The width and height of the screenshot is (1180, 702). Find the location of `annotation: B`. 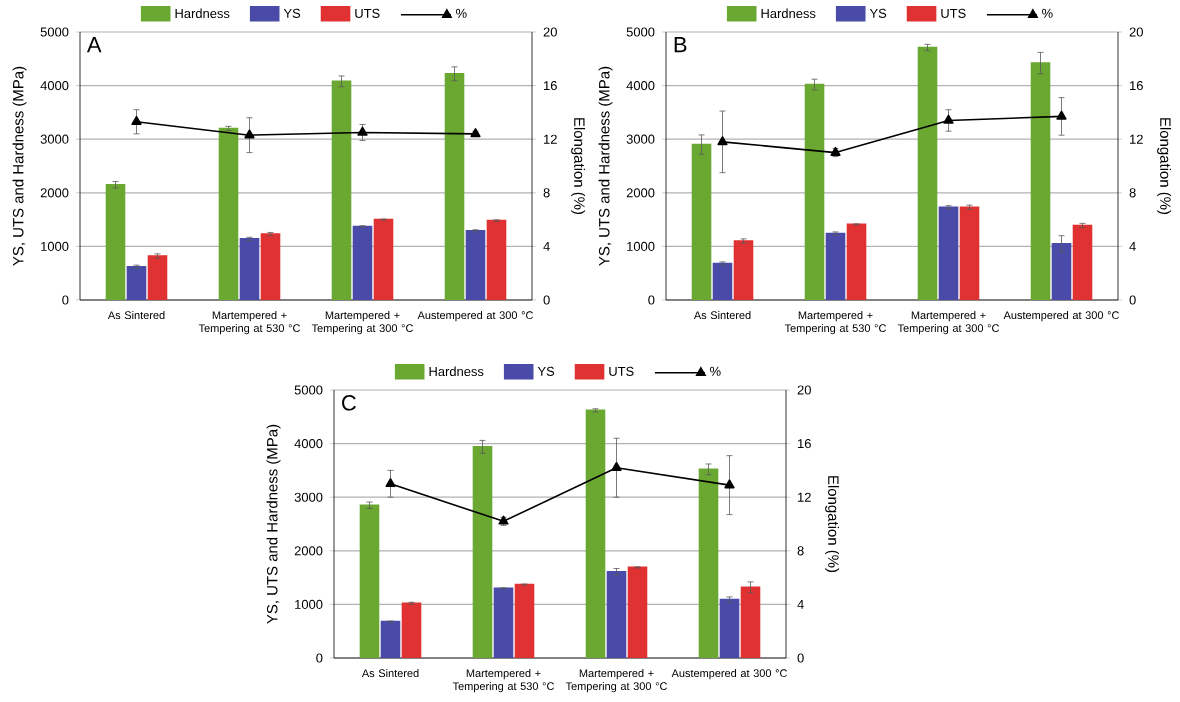

annotation: B is located at coordinates (680, 45).